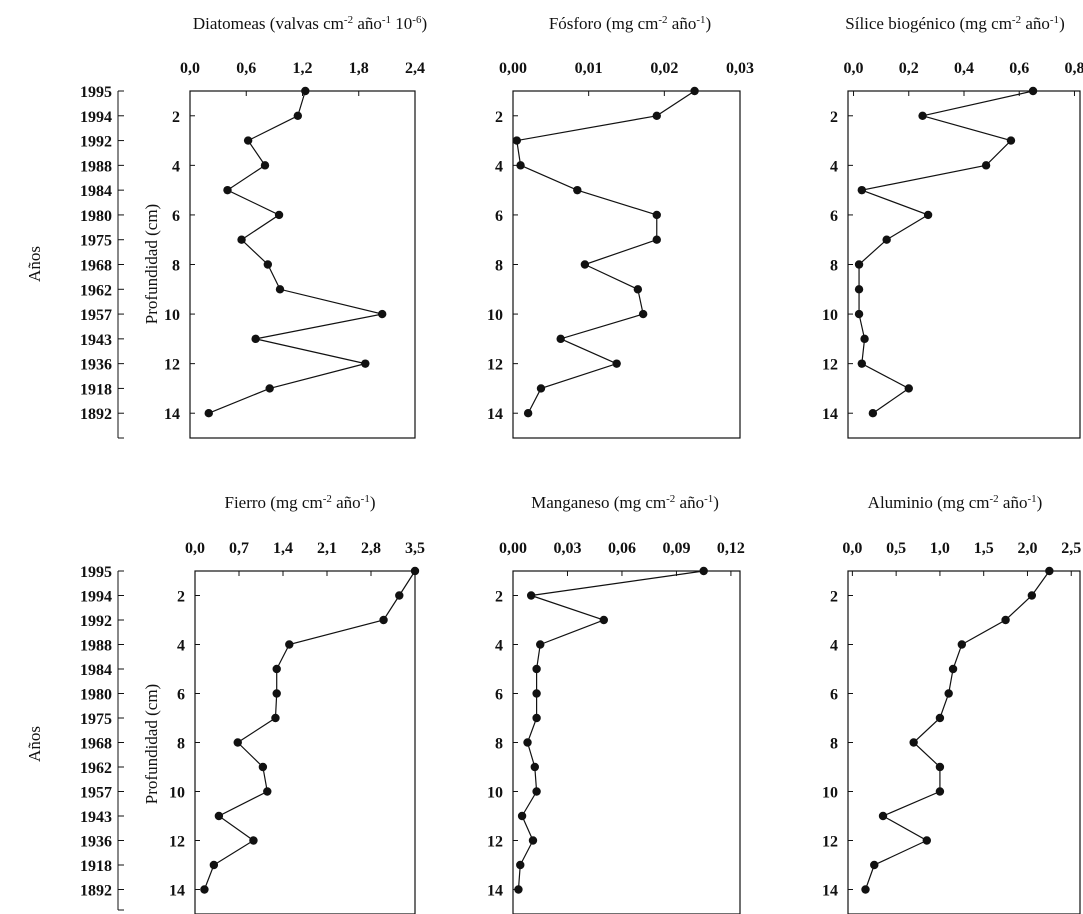 The height and width of the screenshot is (914, 1083). What do you see at coordinates (1071, 548) in the screenshot?
I see `x-tick-label: 2,5` at bounding box center [1071, 548].